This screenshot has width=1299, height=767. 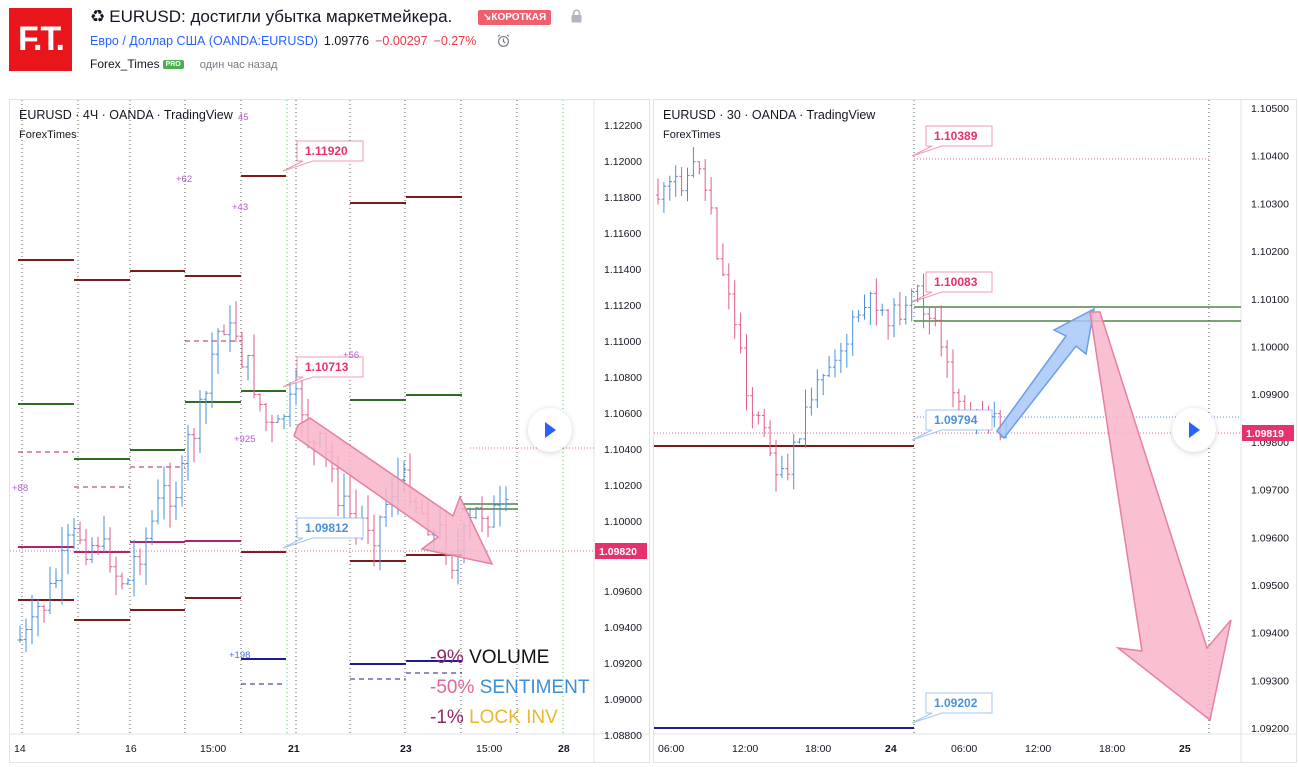 What do you see at coordinates (564, 749) in the screenshot?
I see `x-tick-label: 28` at bounding box center [564, 749].